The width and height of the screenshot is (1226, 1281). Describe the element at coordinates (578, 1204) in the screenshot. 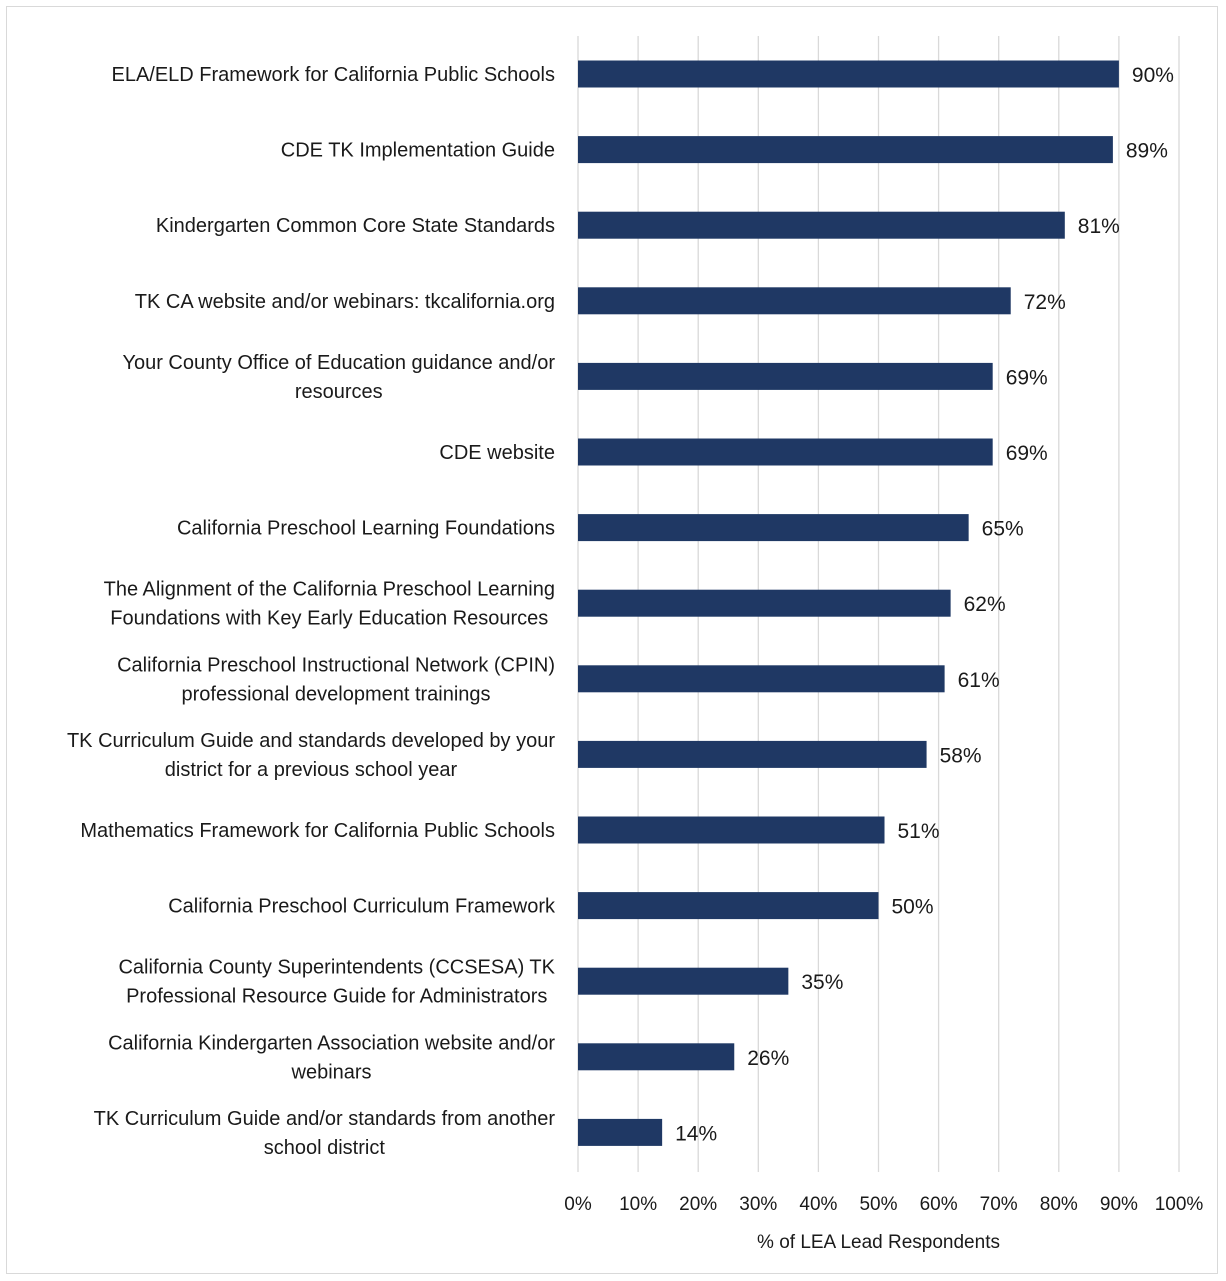

I see `x-tick-label: 0%` at that location.